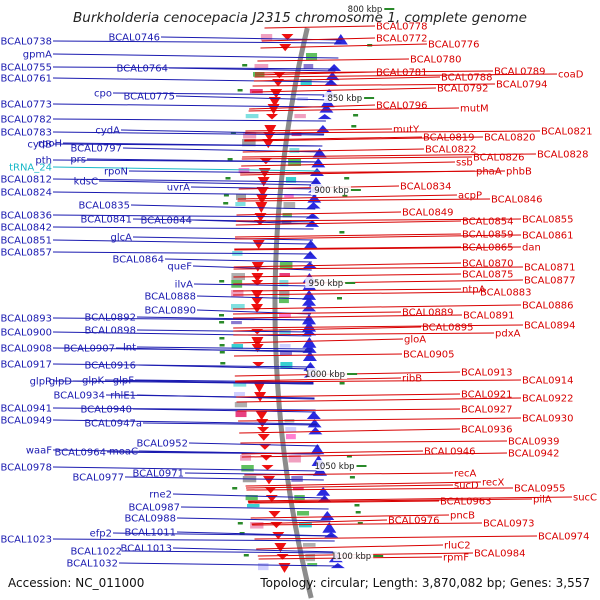 The image size is (600, 600). Describe the element at coordinates (26, 180) in the screenshot. I see `gene-label-left: BCAL0812` at that location.